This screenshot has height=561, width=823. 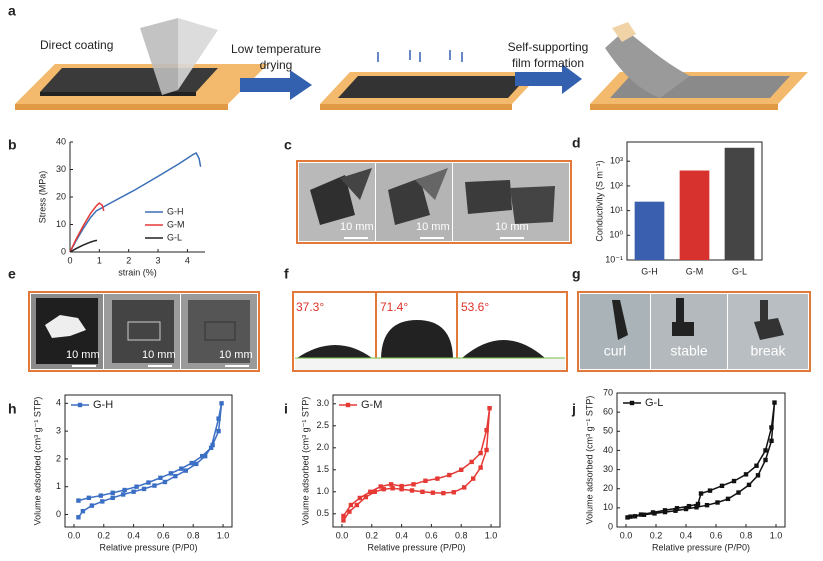 What do you see at coordinates (768, 351) in the screenshot?
I see `caption: break` at bounding box center [768, 351].